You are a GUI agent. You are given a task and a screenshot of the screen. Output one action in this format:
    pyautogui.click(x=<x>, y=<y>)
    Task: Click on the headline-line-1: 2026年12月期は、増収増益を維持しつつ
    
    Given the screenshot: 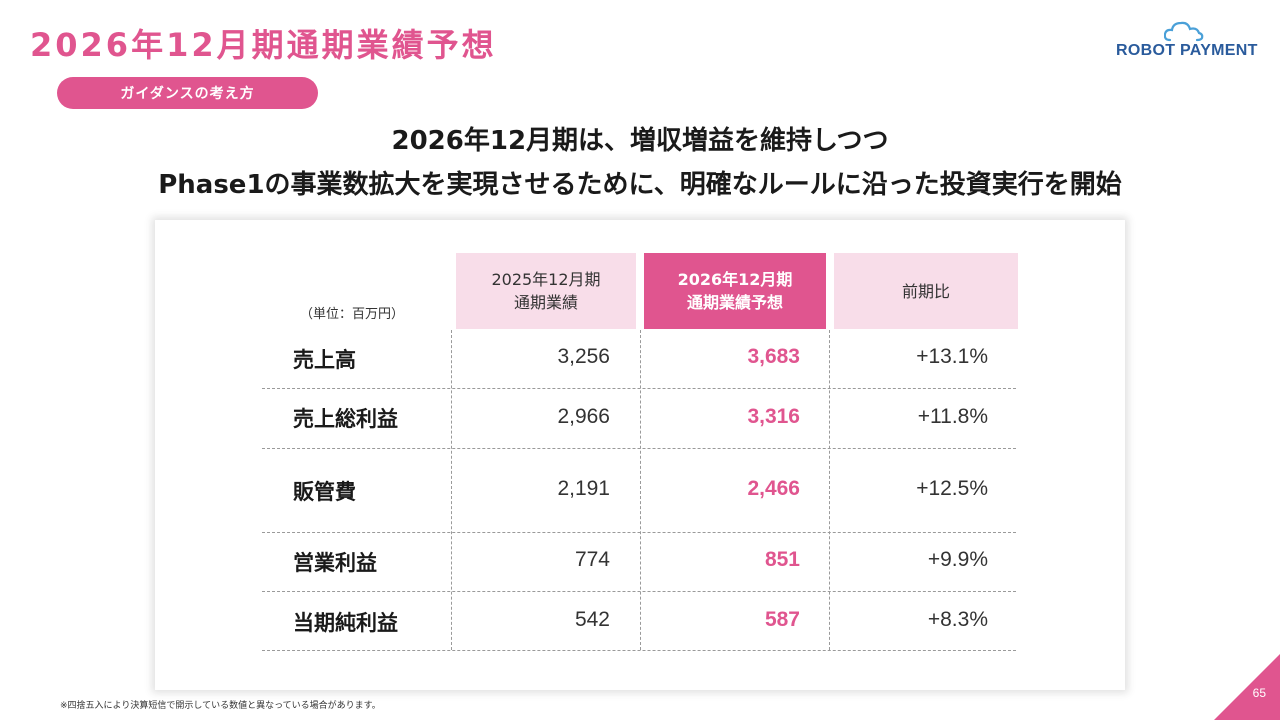 What is the action you would take?
    pyautogui.click(x=640, y=141)
    